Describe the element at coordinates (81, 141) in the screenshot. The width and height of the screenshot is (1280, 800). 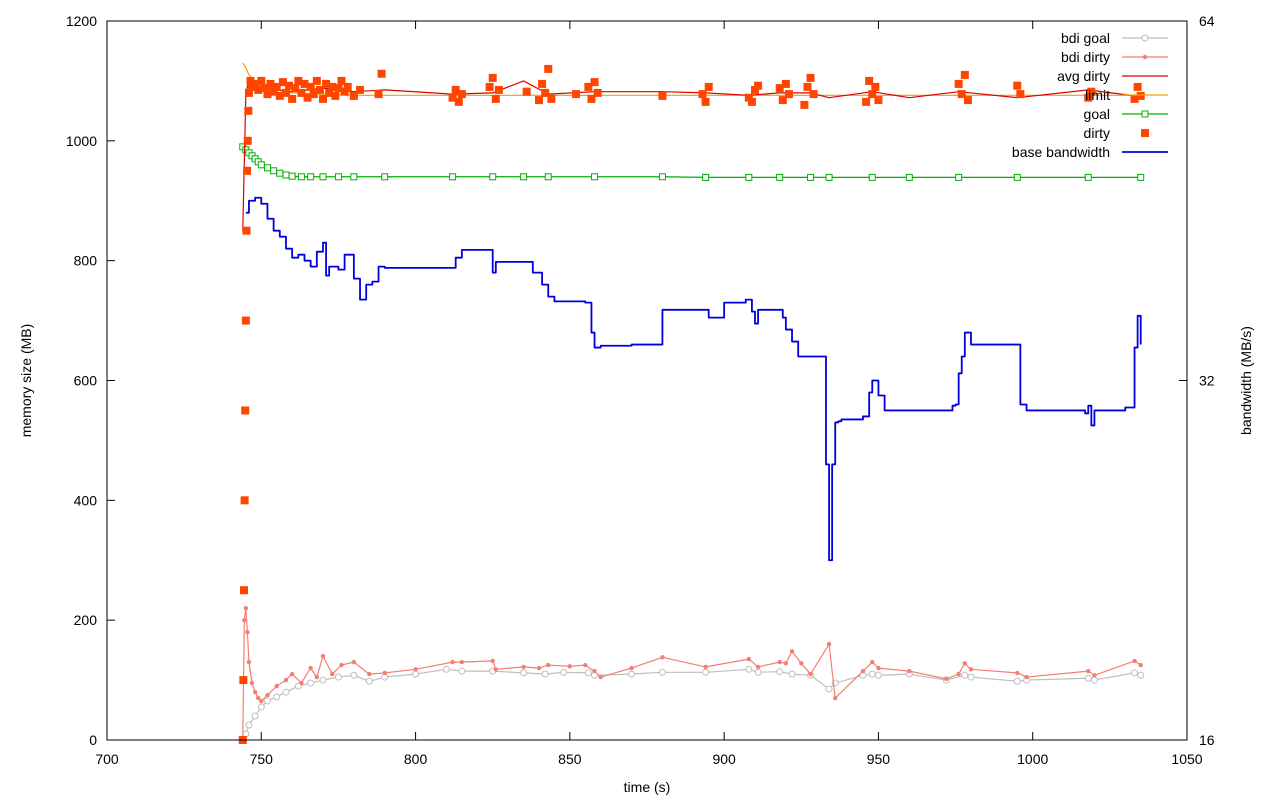
I see `y-tick-label: 1000` at that location.